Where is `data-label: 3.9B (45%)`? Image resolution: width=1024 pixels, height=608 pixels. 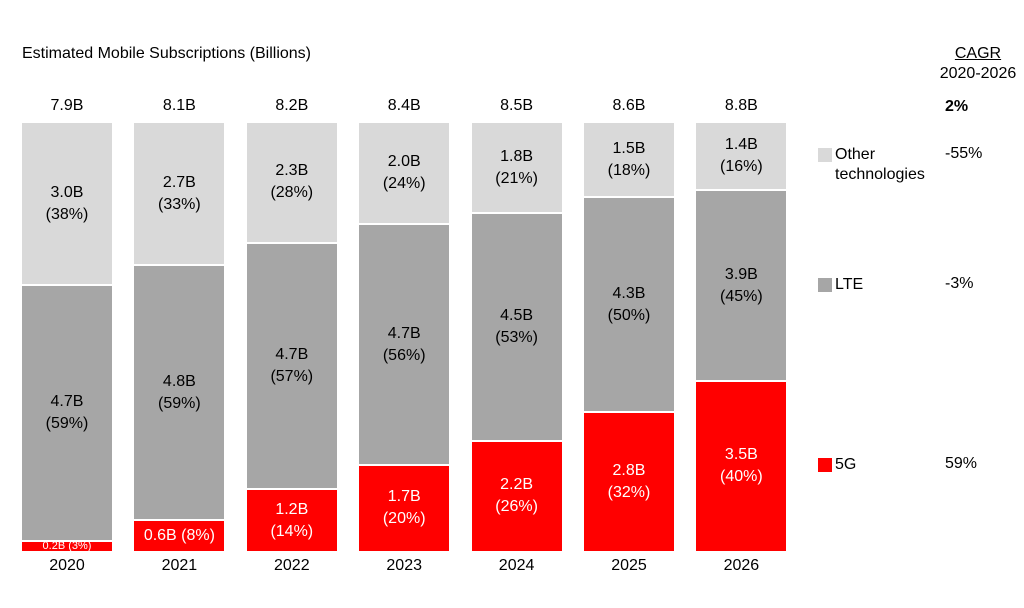
data-label: 3.9B (45%) is located at coordinates (741, 285).